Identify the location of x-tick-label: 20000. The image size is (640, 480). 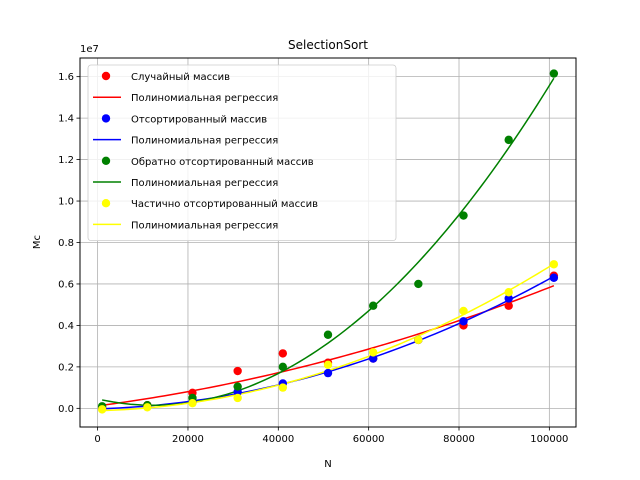
(188, 439).